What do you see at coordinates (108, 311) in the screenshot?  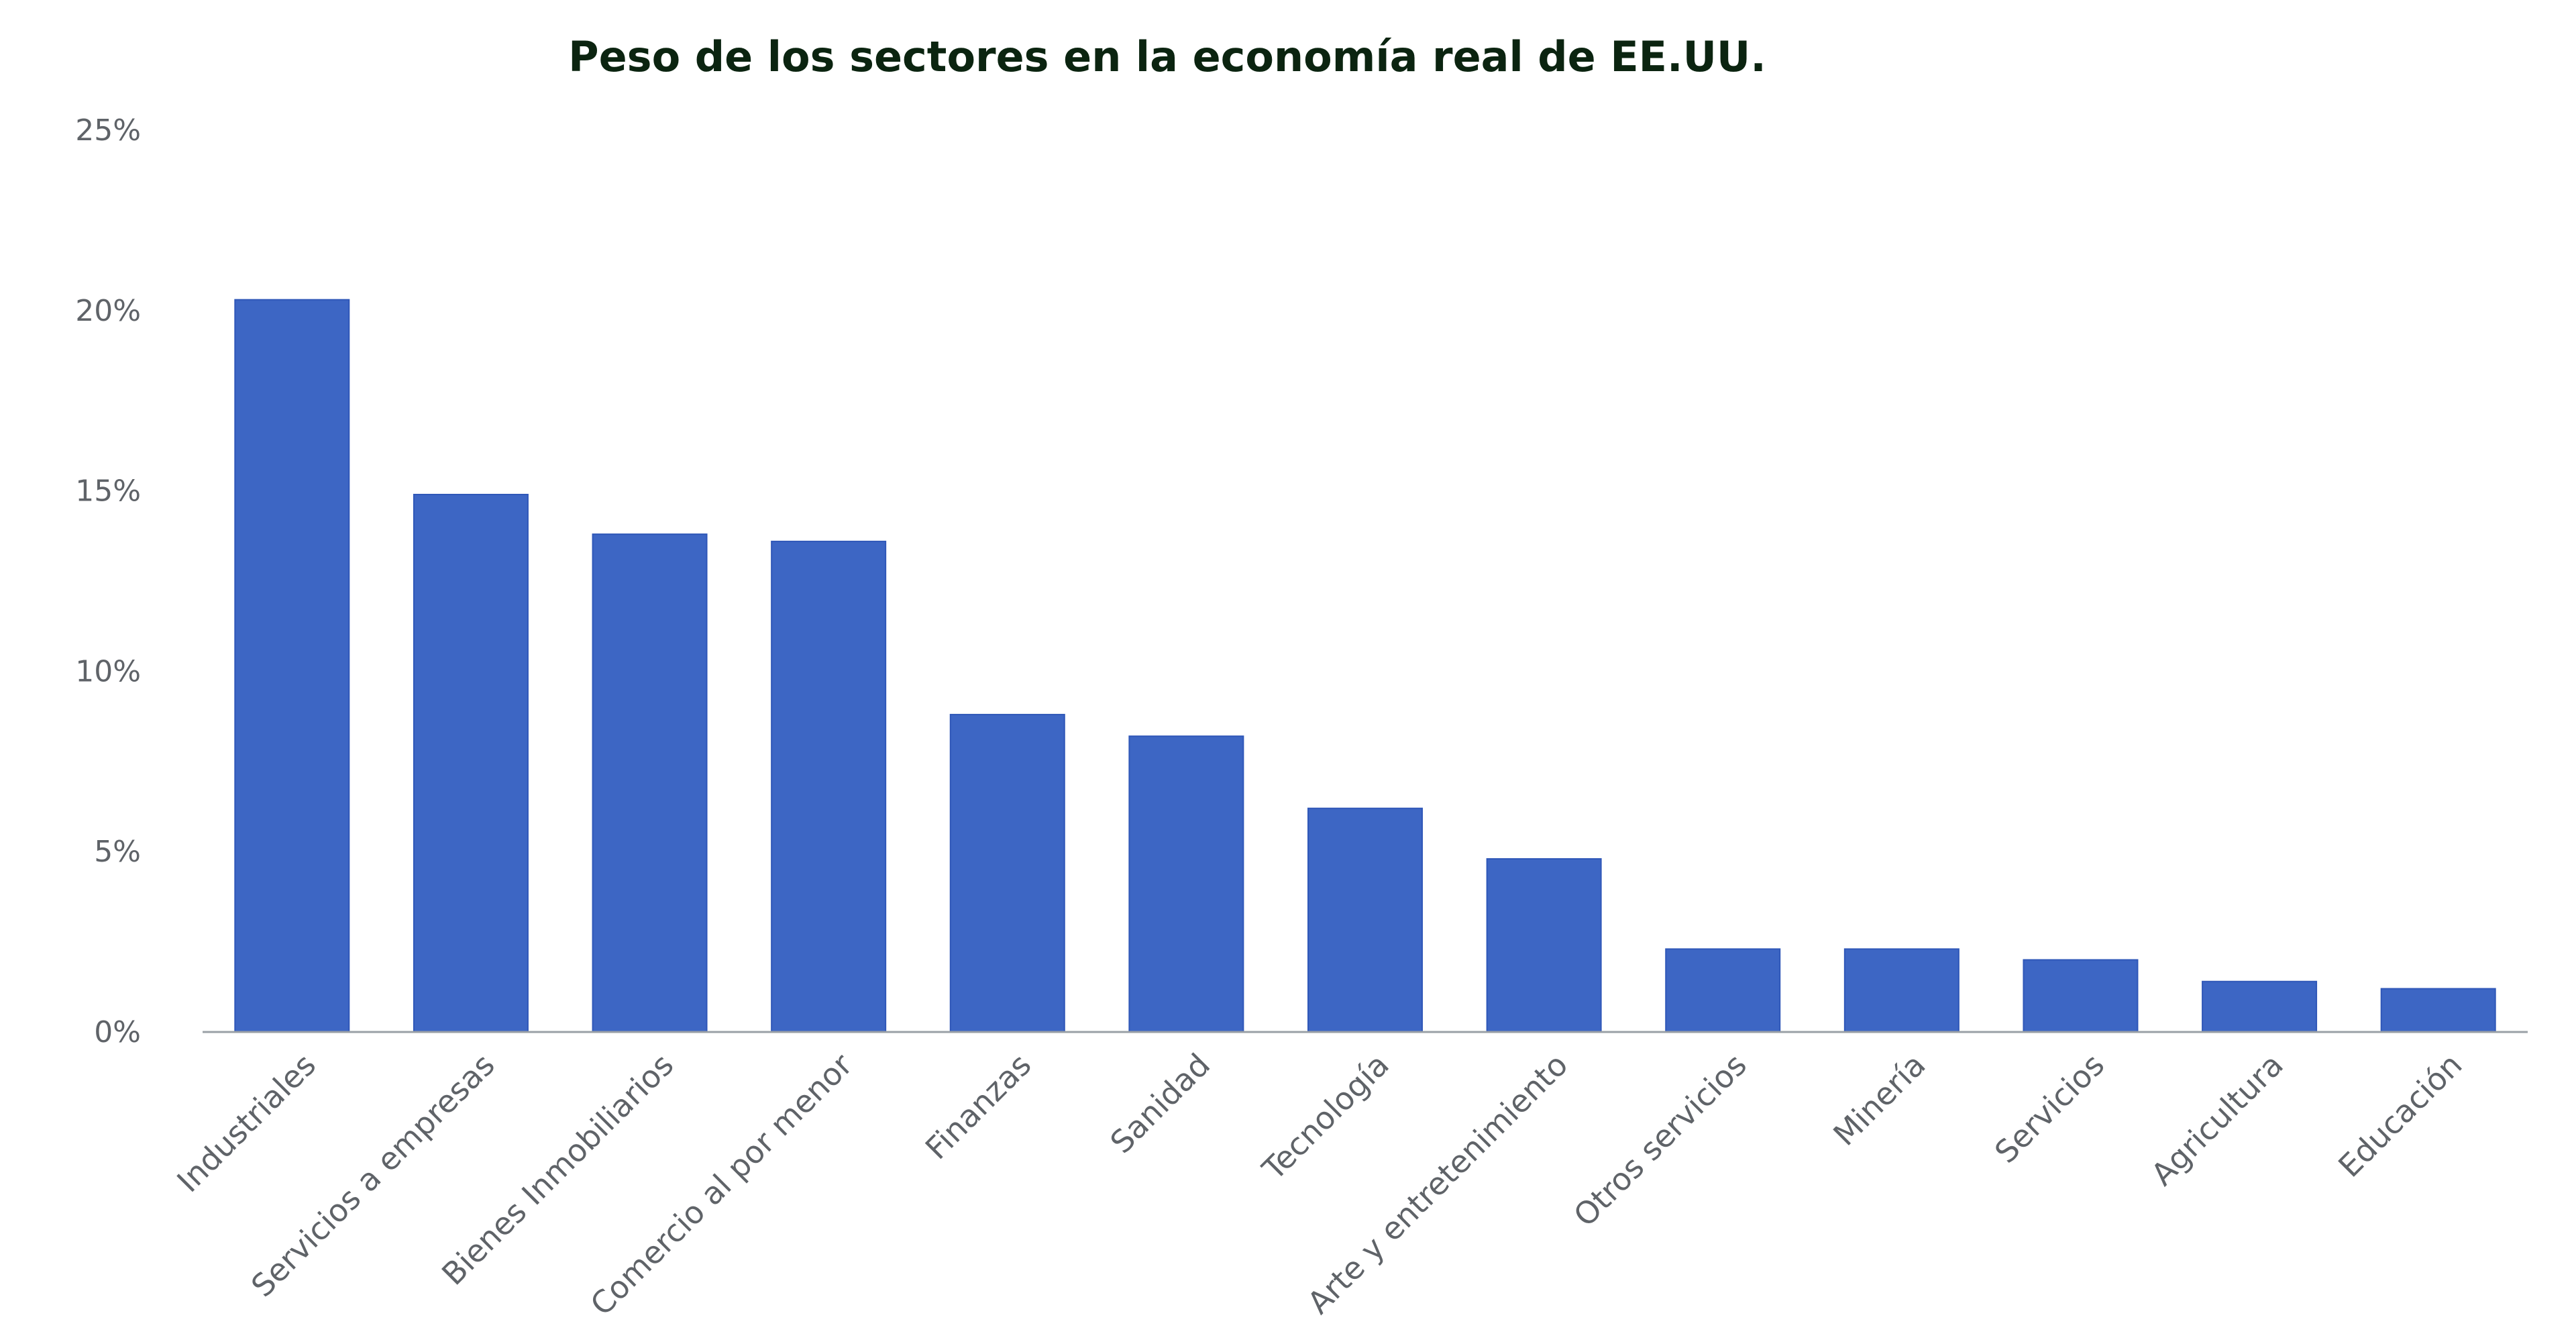 I see `y-tick-label: 20%` at bounding box center [108, 311].